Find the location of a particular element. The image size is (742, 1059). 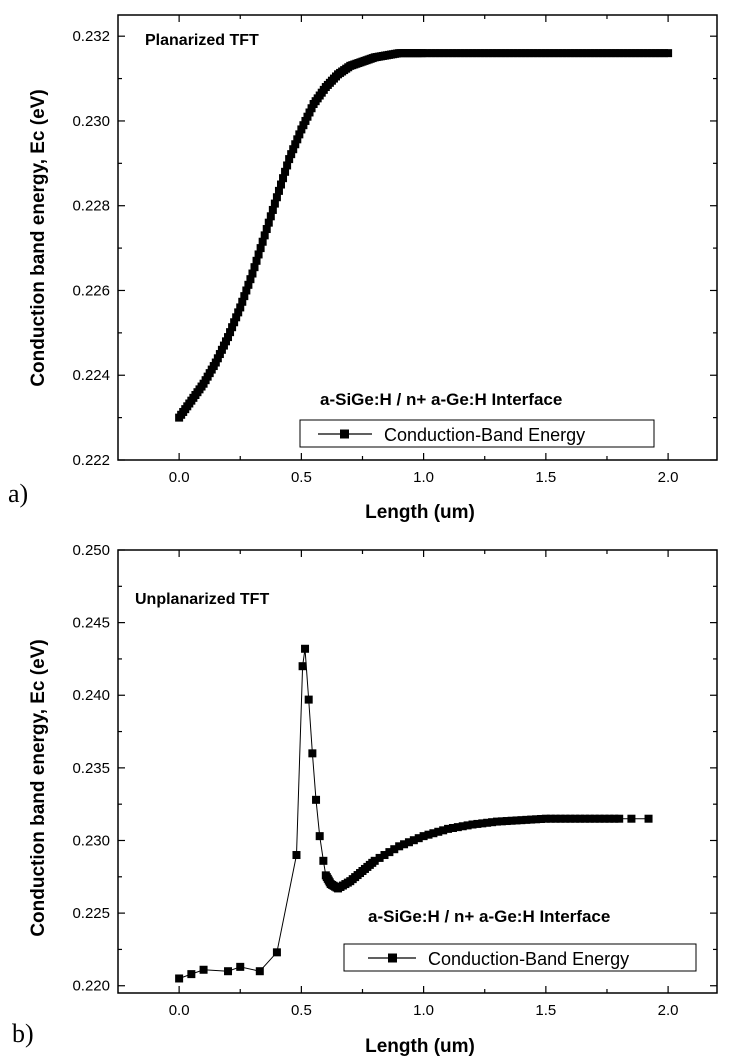

panel-a-y-tick-label: 0.224 is located at coordinates (91, 375).